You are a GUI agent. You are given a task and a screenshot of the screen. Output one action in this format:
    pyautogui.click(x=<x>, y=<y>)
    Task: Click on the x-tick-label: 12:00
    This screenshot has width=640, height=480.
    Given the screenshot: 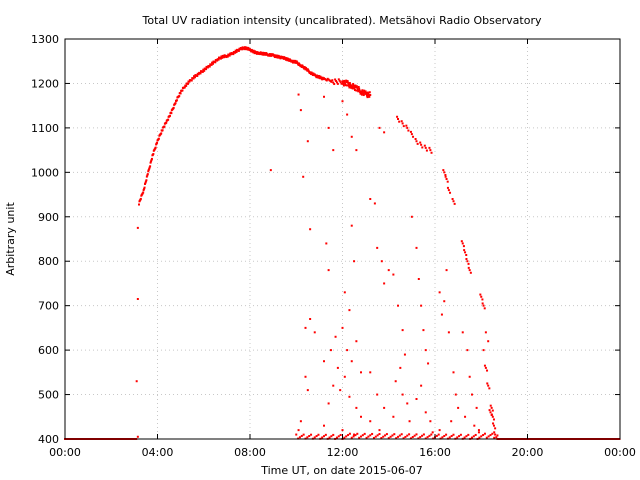 What is the action you would take?
    pyautogui.click(x=343, y=452)
    